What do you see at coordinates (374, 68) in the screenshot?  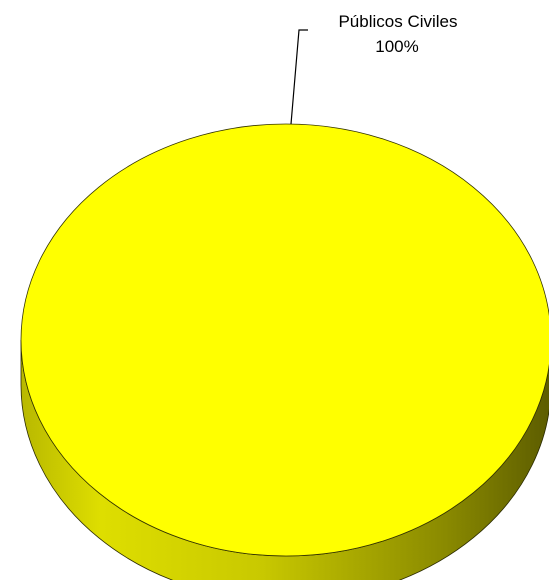 I see `pie-labels: Públicos Civiles 100%` at bounding box center [374, 68].